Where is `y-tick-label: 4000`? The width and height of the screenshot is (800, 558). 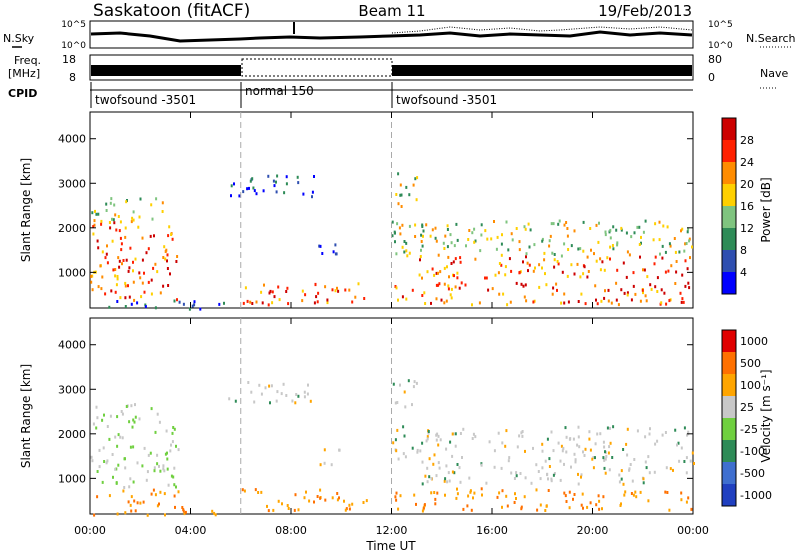
y-tick-label: 4000 is located at coordinates (72, 345).